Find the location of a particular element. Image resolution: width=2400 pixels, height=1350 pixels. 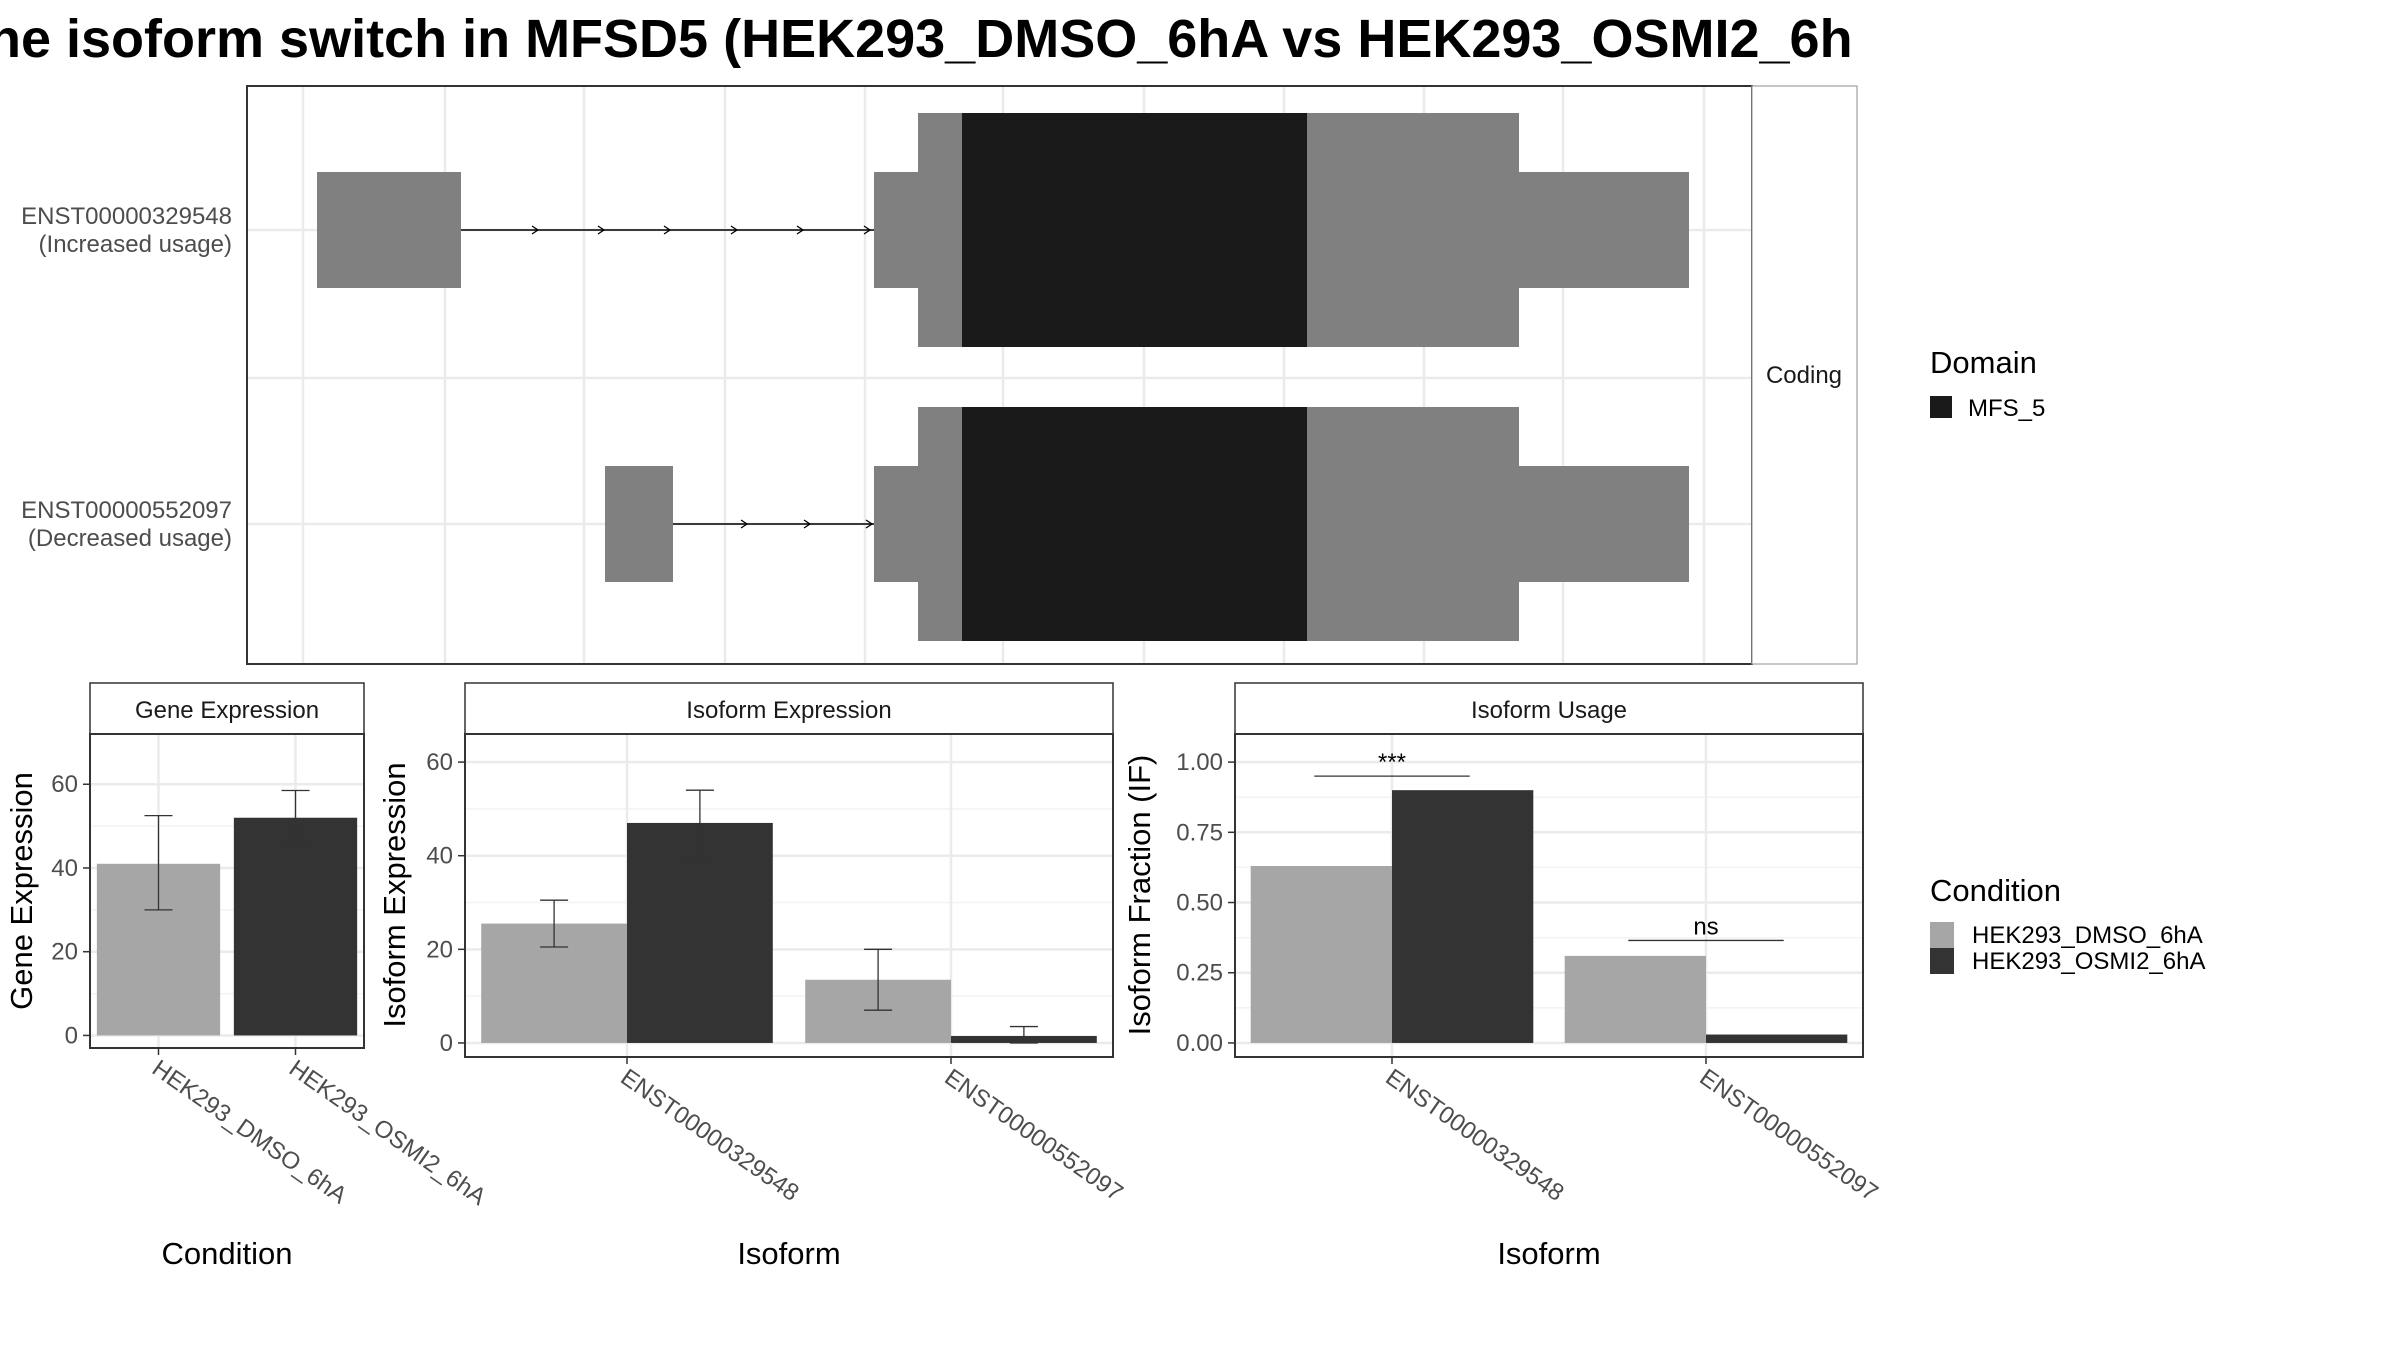

structure-strip is located at coordinates (1804, 375).